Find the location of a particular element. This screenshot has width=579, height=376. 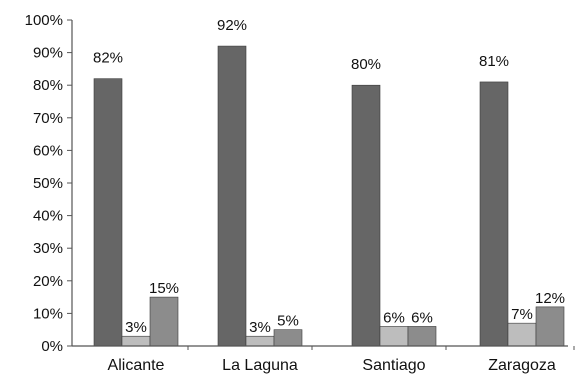

x-category-label: Alicante is located at coordinates (136, 365).